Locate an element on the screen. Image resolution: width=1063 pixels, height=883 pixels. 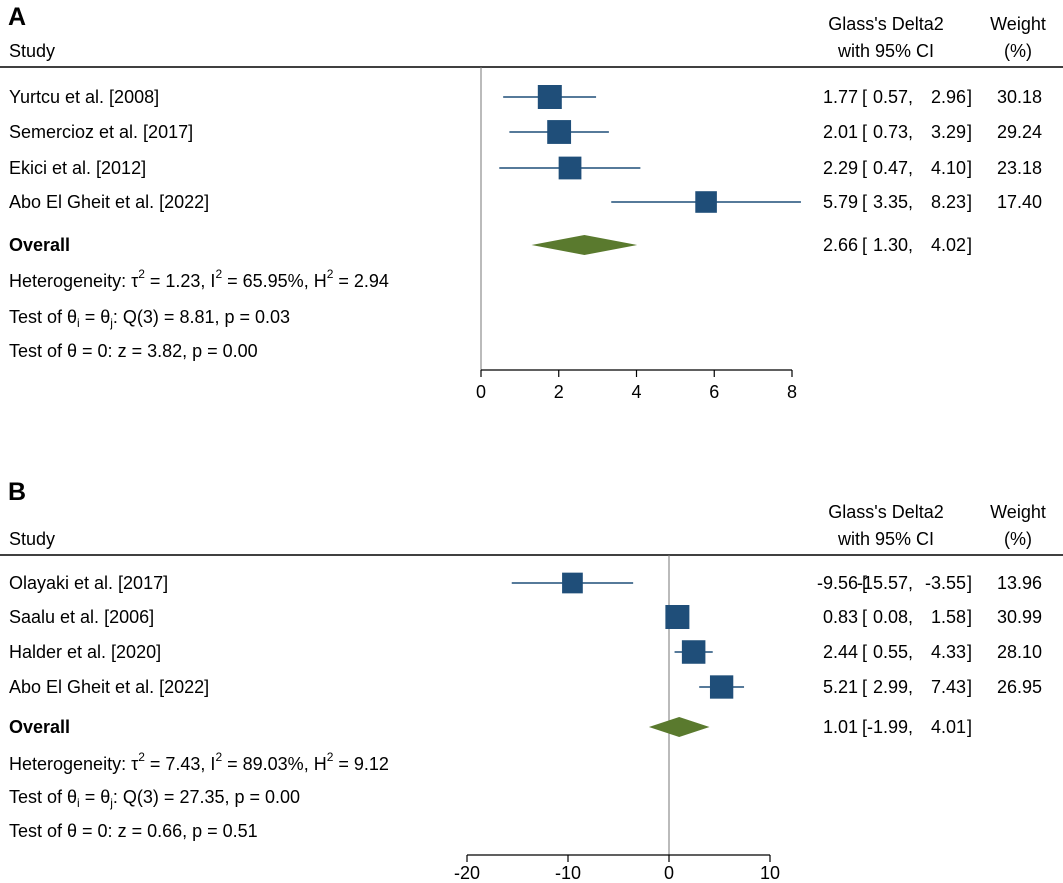
x-axis-tick-label: 8 is located at coordinates (792, 392).